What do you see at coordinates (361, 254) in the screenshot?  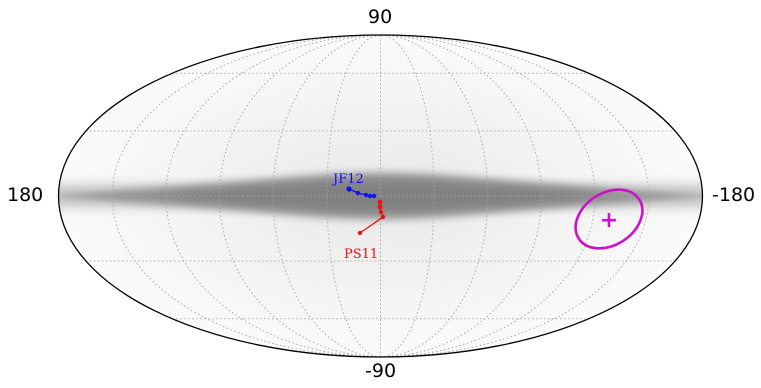 I see `ps11-label: PS11` at bounding box center [361, 254].